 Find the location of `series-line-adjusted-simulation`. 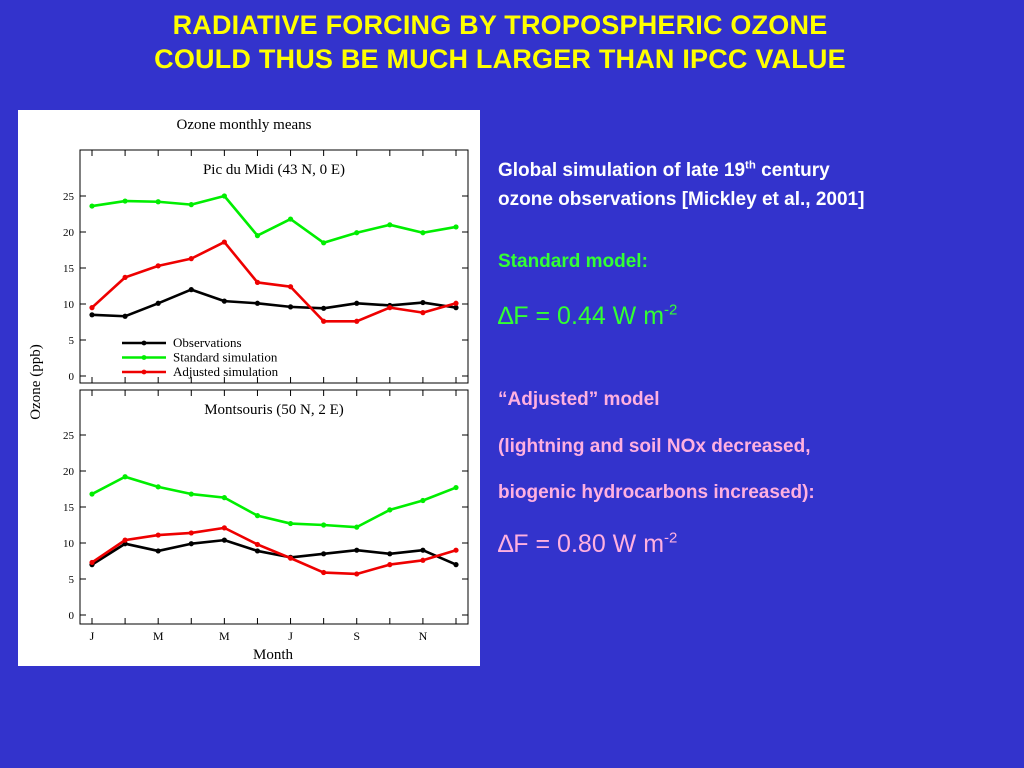

series-line-adjusted-simulation is located at coordinates (274, 551).